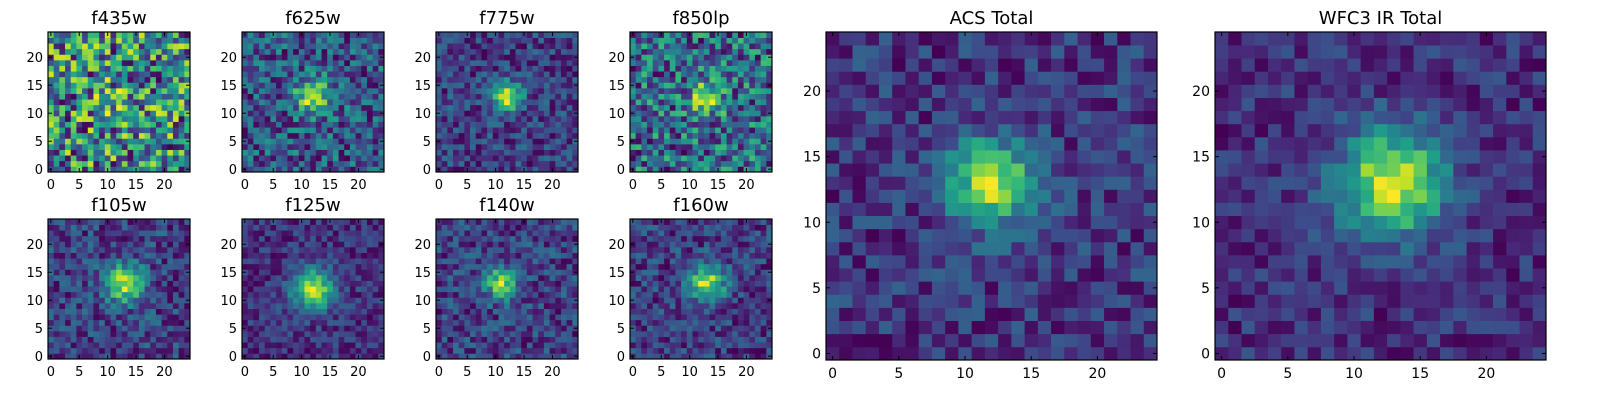 The width and height of the screenshot is (1600, 400). I want to click on y-tick-label: 15, so click(422, 273).